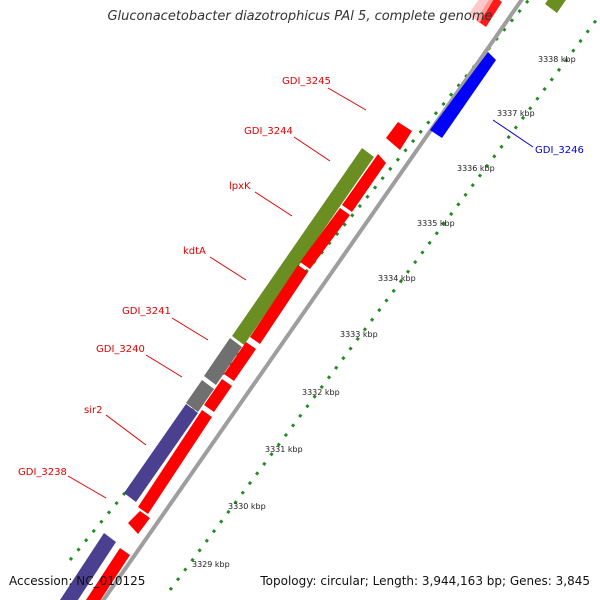 This screenshot has width=600, height=600. Describe the element at coordinates (359, 334) in the screenshot. I see `tick-label: 3333 kbp` at that location.